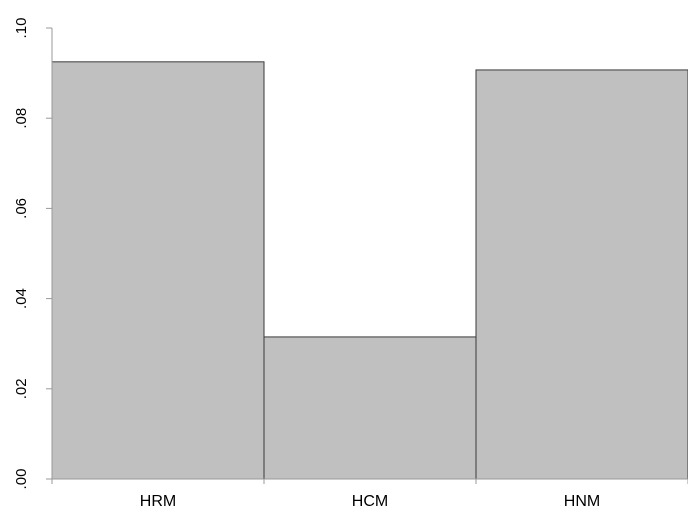 The width and height of the screenshot is (688, 514). What do you see at coordinates (370, 501) in the screenshot?
I see `x-tick-label: HCM` at bounding box center [370, 501].